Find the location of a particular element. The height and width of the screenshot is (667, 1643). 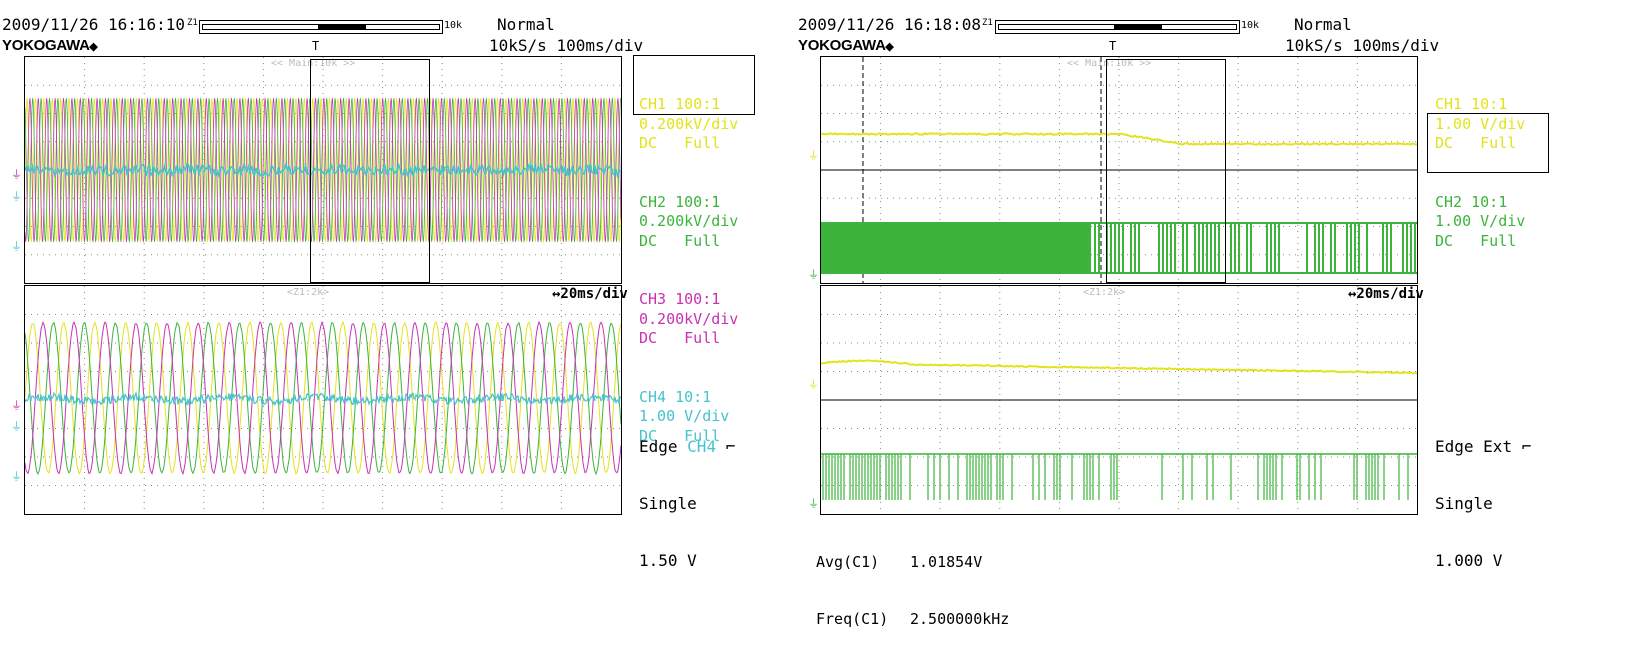

right-zoom-tag: Z1 is located at coordinates (987, 23).